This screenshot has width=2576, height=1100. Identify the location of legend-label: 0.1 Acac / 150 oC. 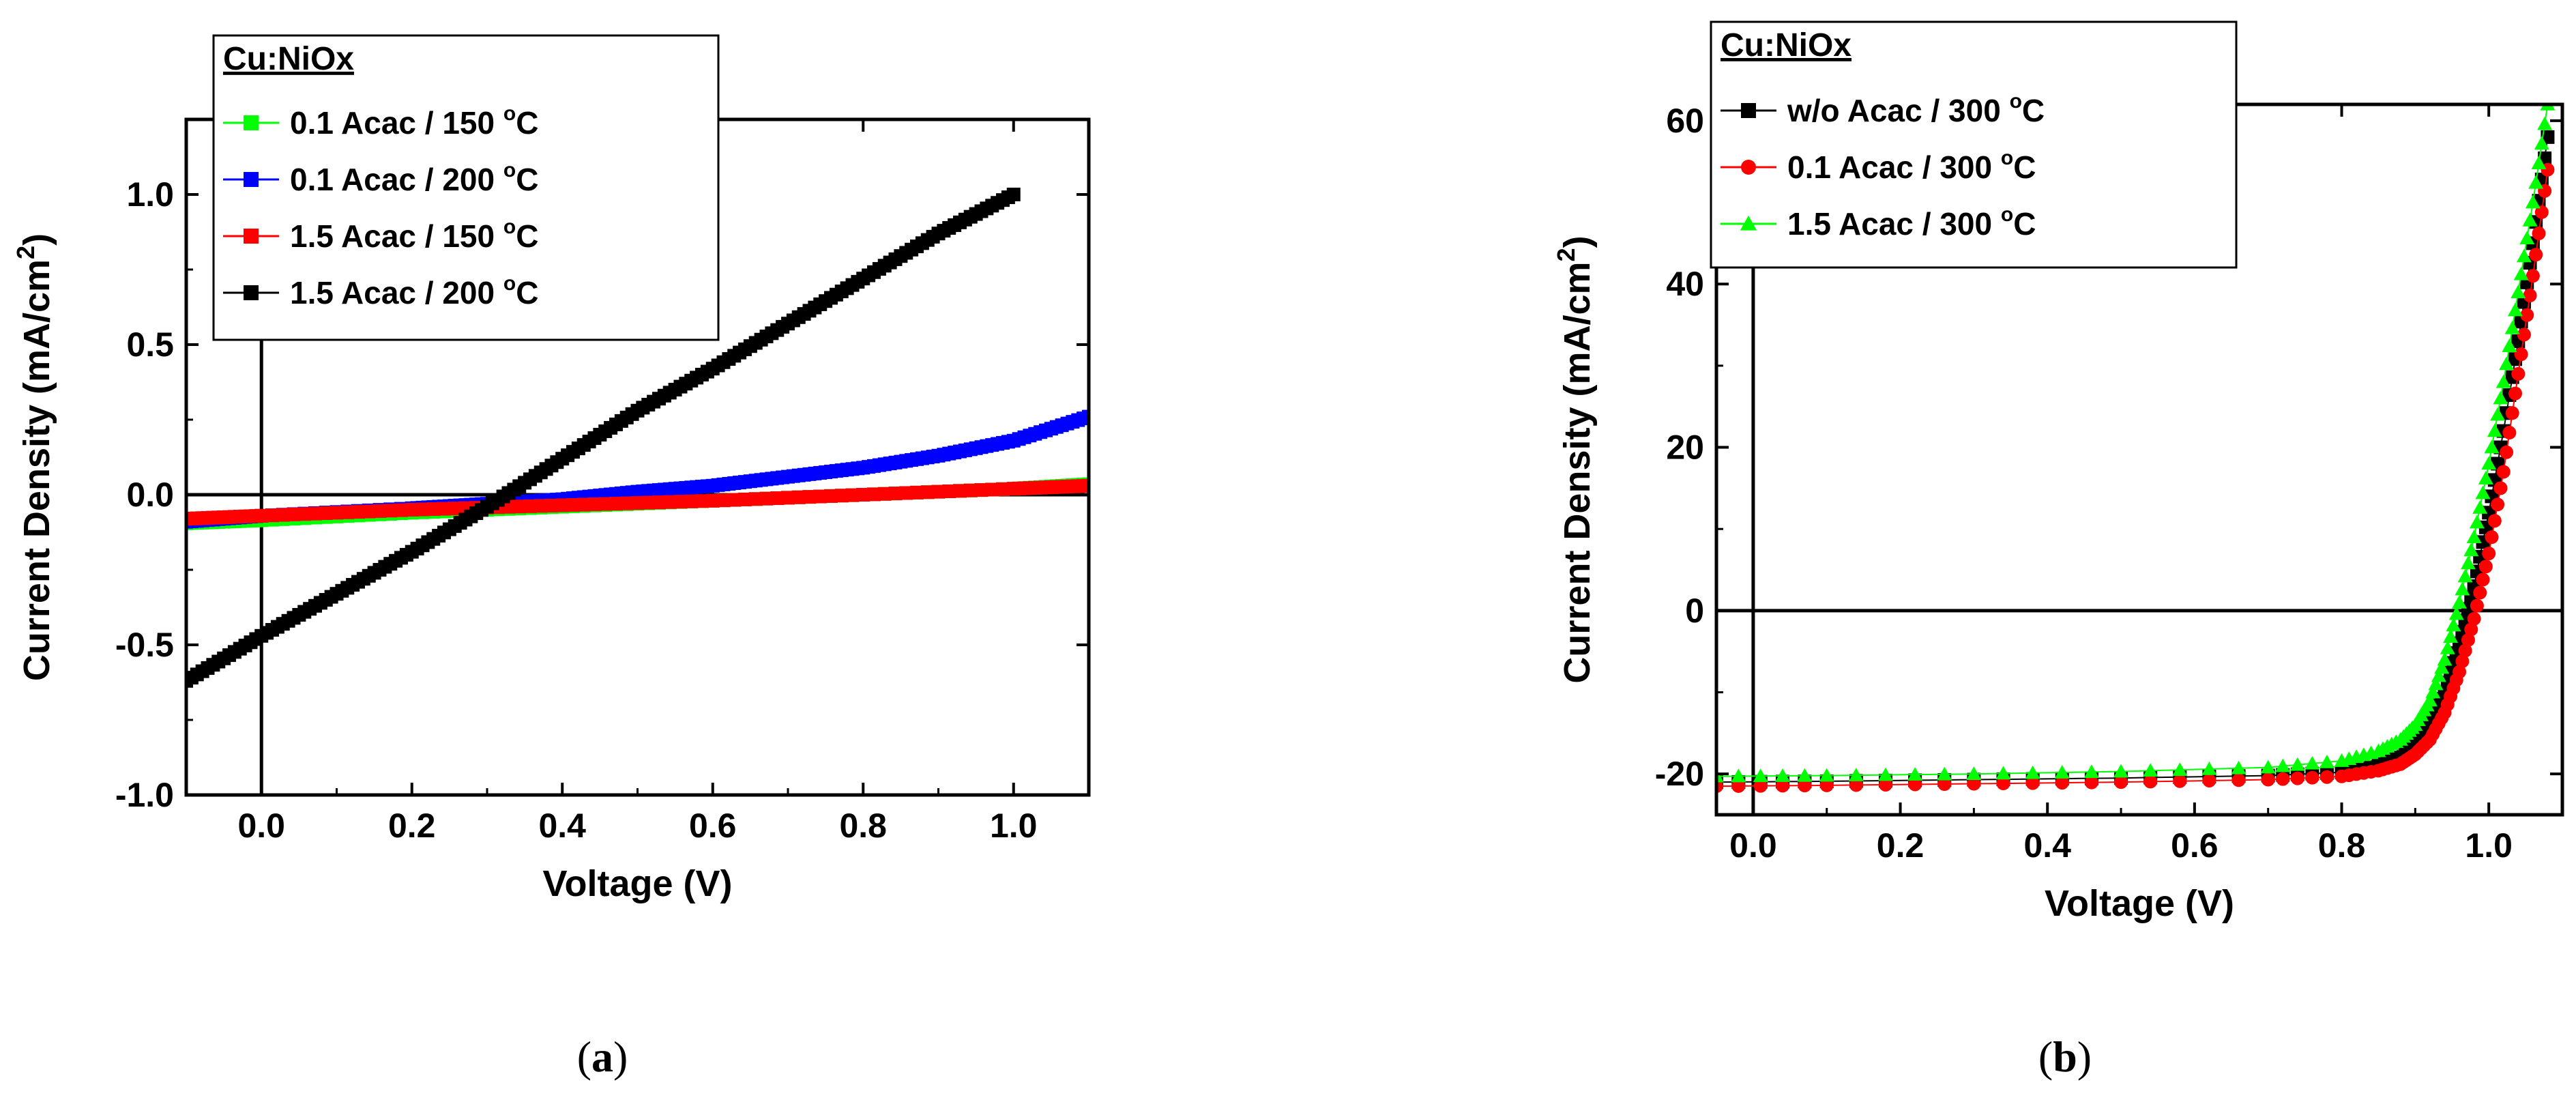
(414, 121).